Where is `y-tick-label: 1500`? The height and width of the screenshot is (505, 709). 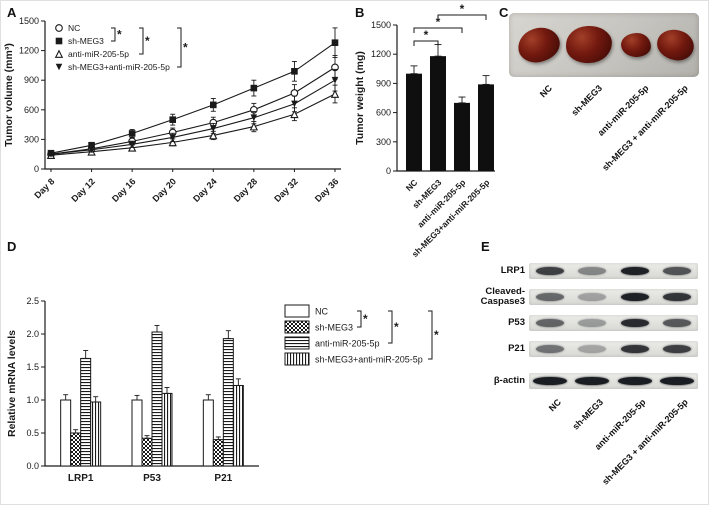 y-tick-label: 1500 is located at coordinates (29, 21).